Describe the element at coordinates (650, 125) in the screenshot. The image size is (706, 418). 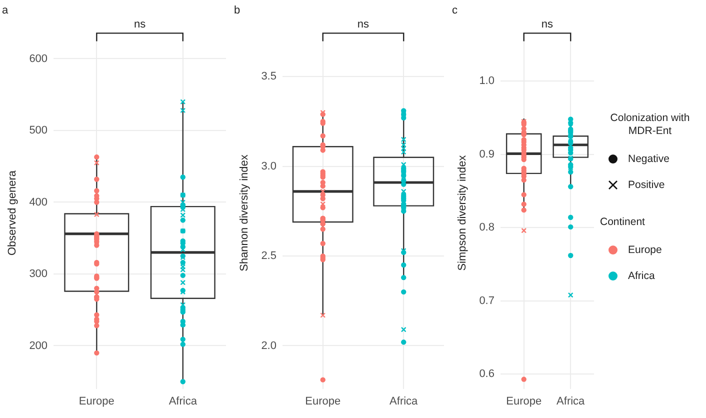
I see `text: Colonization with MDR-Ent` at that location.